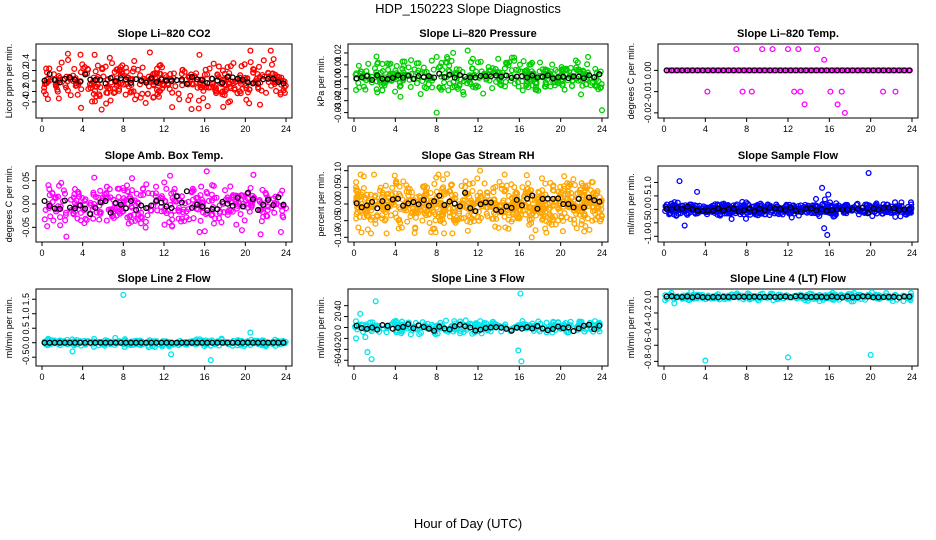 This screenshot has width=936, height=540. I want to click on panel-title: Slope Gas Stream RH, so click(477, 156).